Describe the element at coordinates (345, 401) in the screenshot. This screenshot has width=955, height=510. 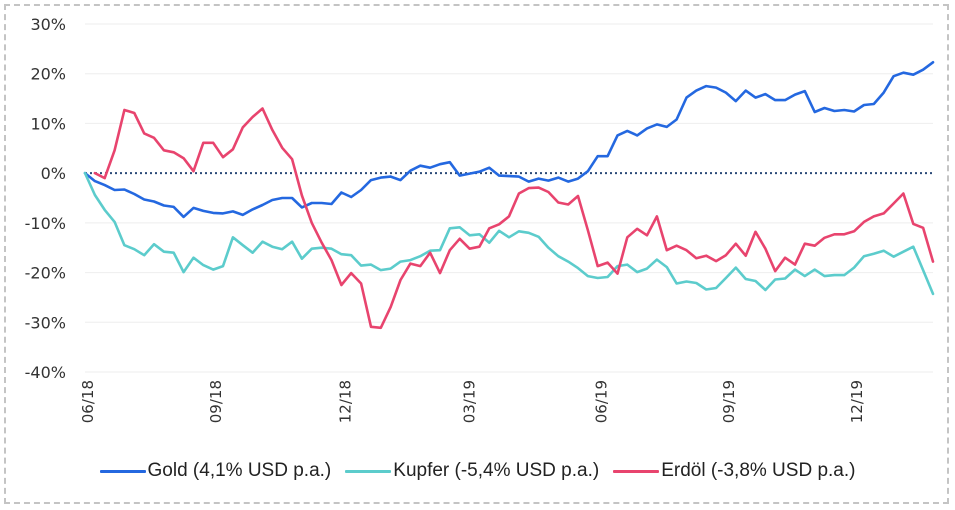
I see `x-tick-label: 12/18` at that location.